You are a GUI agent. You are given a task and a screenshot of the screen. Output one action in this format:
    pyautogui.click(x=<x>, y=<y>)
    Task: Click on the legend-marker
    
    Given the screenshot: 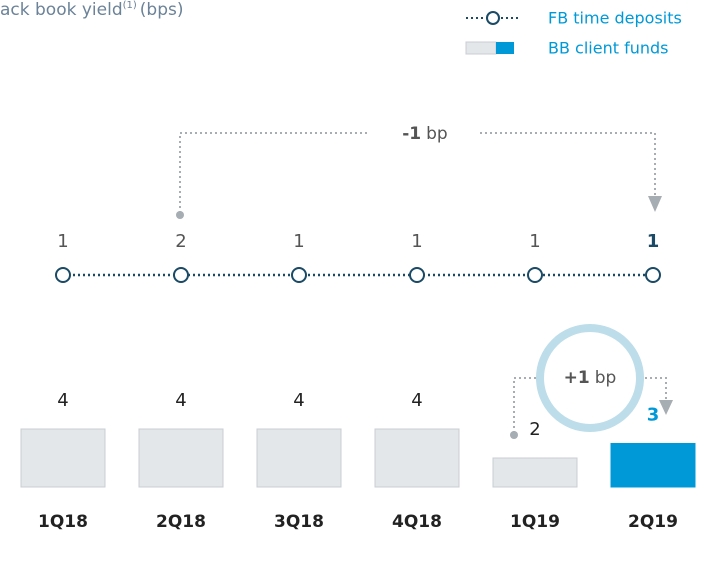 What is the action you would take?
    pyautogui.click(x=493, y=18)
    